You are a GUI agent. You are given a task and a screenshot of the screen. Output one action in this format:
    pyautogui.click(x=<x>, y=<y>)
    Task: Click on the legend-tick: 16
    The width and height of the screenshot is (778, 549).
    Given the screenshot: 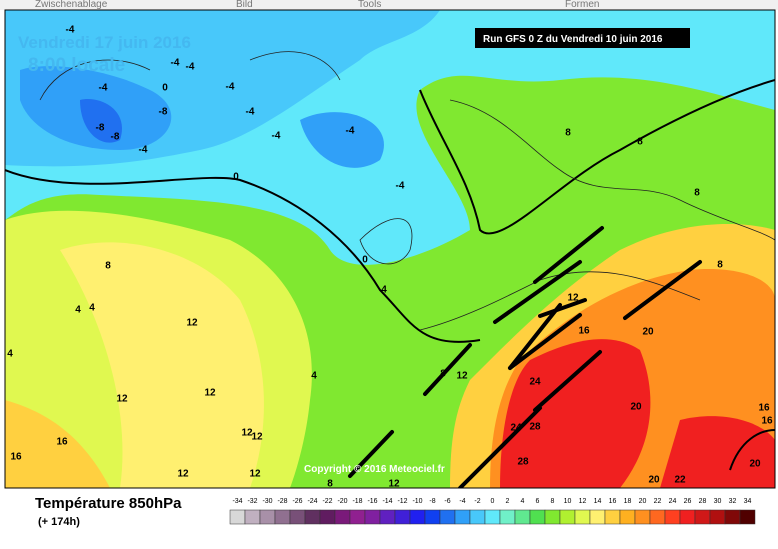 What is the action you would take?
    pyautogui.click(x=613, y=501)
    